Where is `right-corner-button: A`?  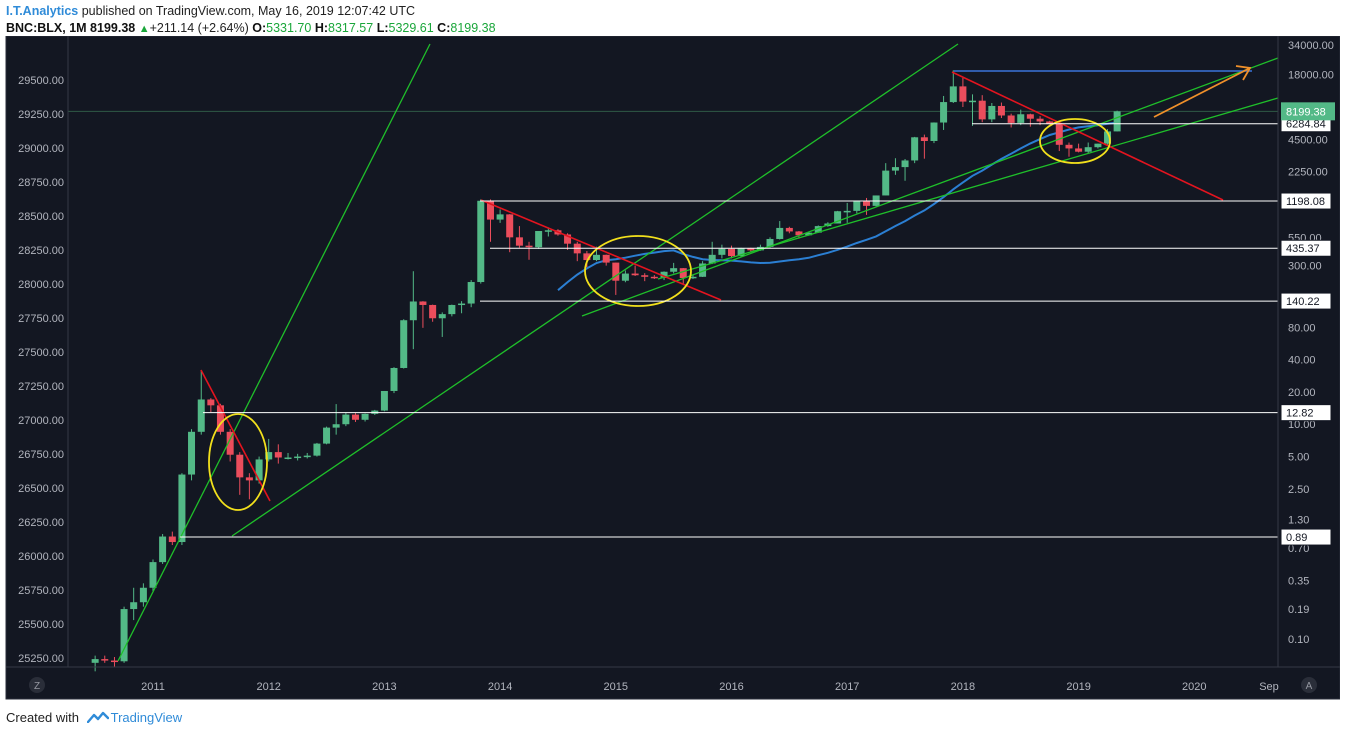 right-corner-button: A is located at coordinates (1309, 685).